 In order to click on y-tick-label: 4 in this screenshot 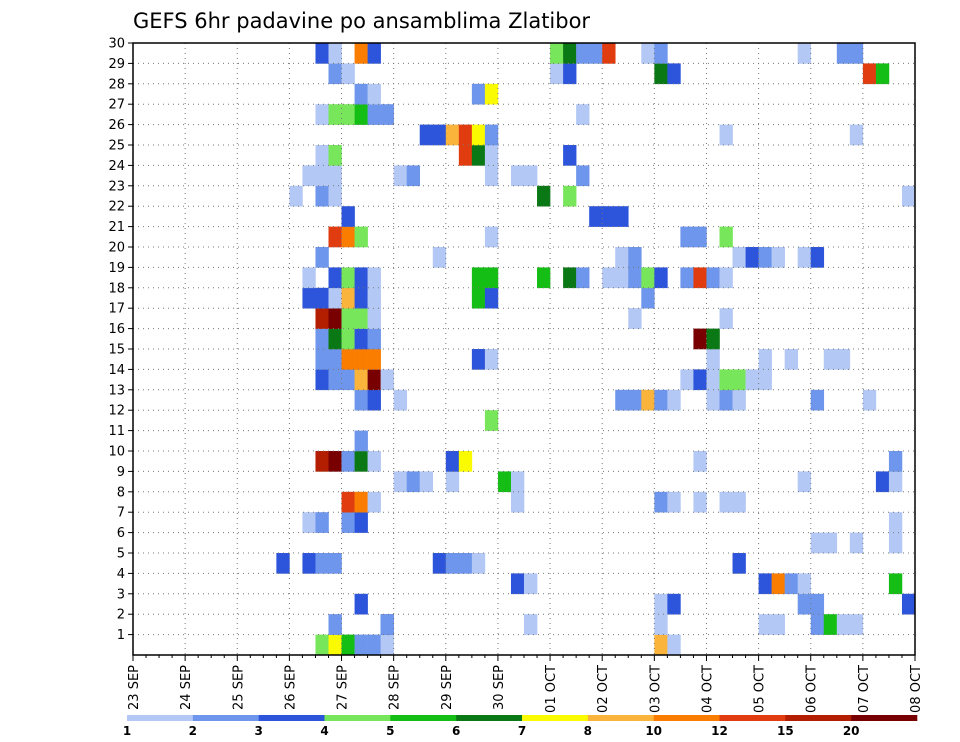, I will do `click(121, 574)`.